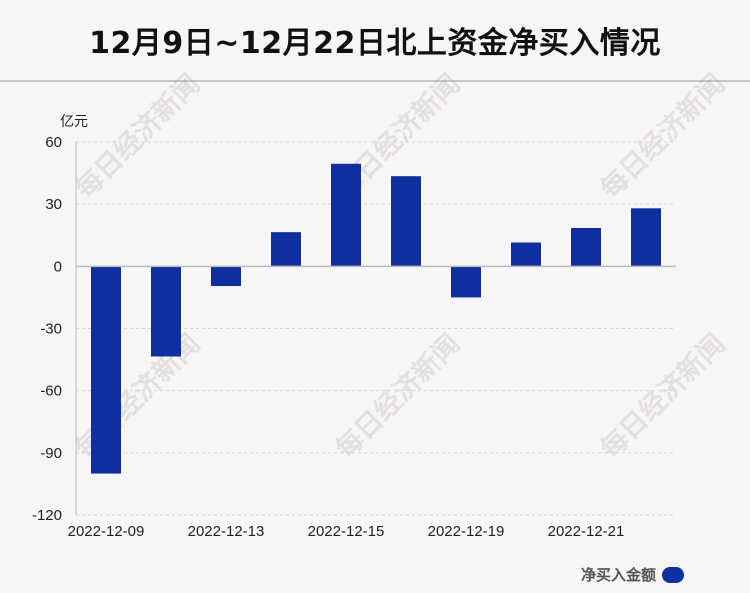  Describe the element at coordinates (51, 329) in the screenshot. I see `y-tick-label: -30` at that location.